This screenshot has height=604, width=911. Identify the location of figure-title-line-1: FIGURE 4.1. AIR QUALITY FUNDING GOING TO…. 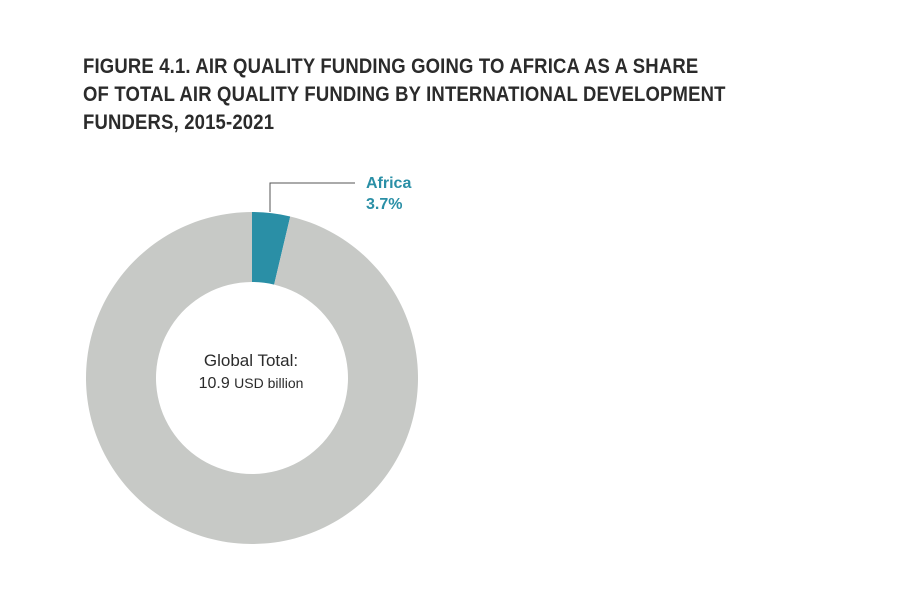
(391, 66).